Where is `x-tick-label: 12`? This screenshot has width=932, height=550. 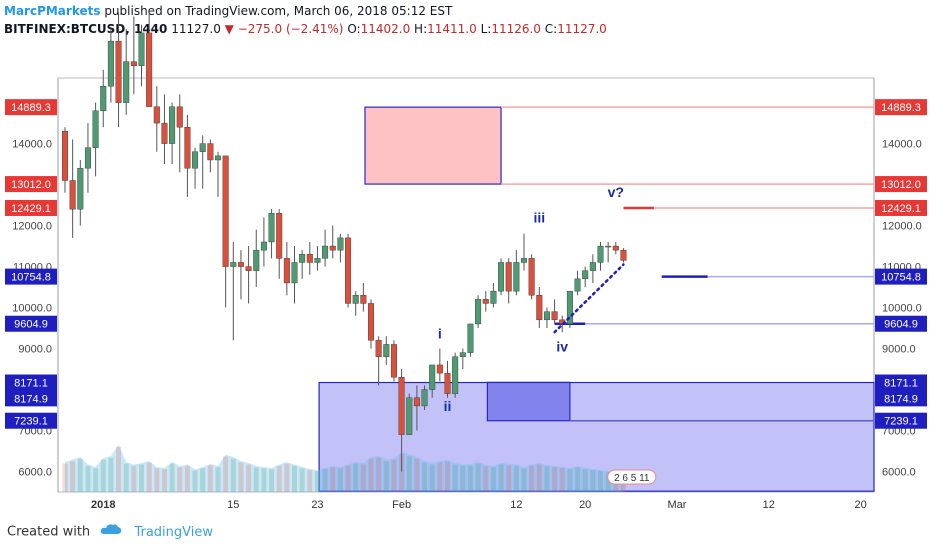
x-tick-label: 12 is located at coordinates (769, 505).